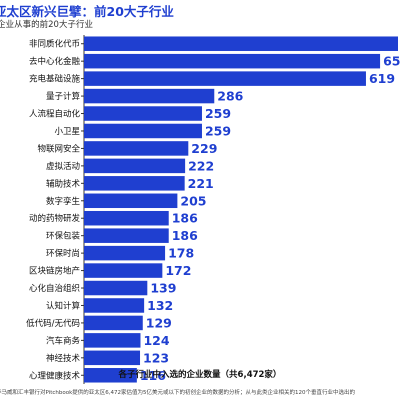  I want to click on category-label: 充电基础设施, so click(55, 79).